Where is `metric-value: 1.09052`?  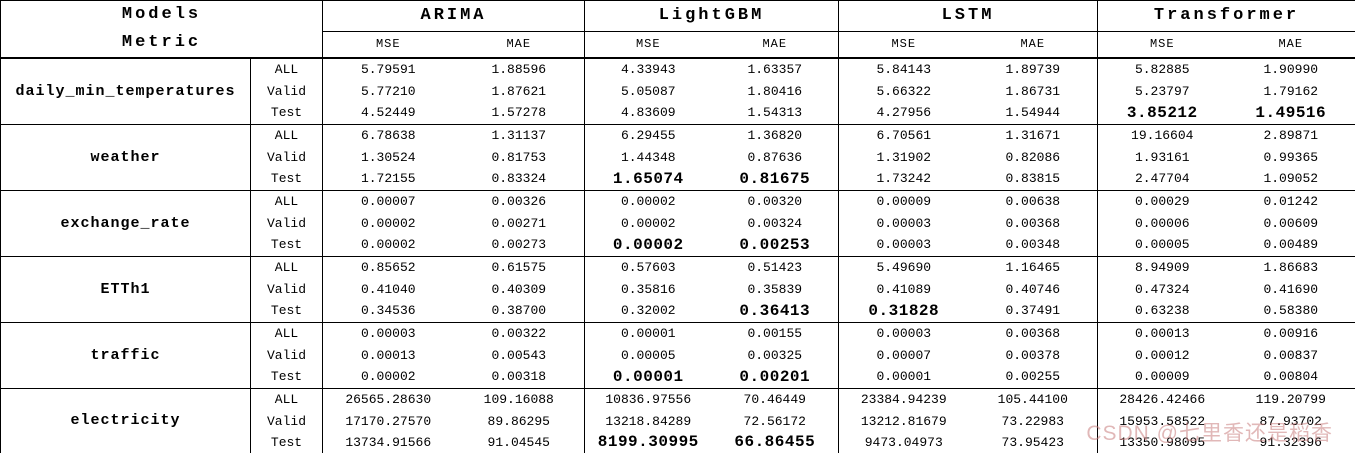
metric-value: 1.09052 is located at coordinates (1290, 179).